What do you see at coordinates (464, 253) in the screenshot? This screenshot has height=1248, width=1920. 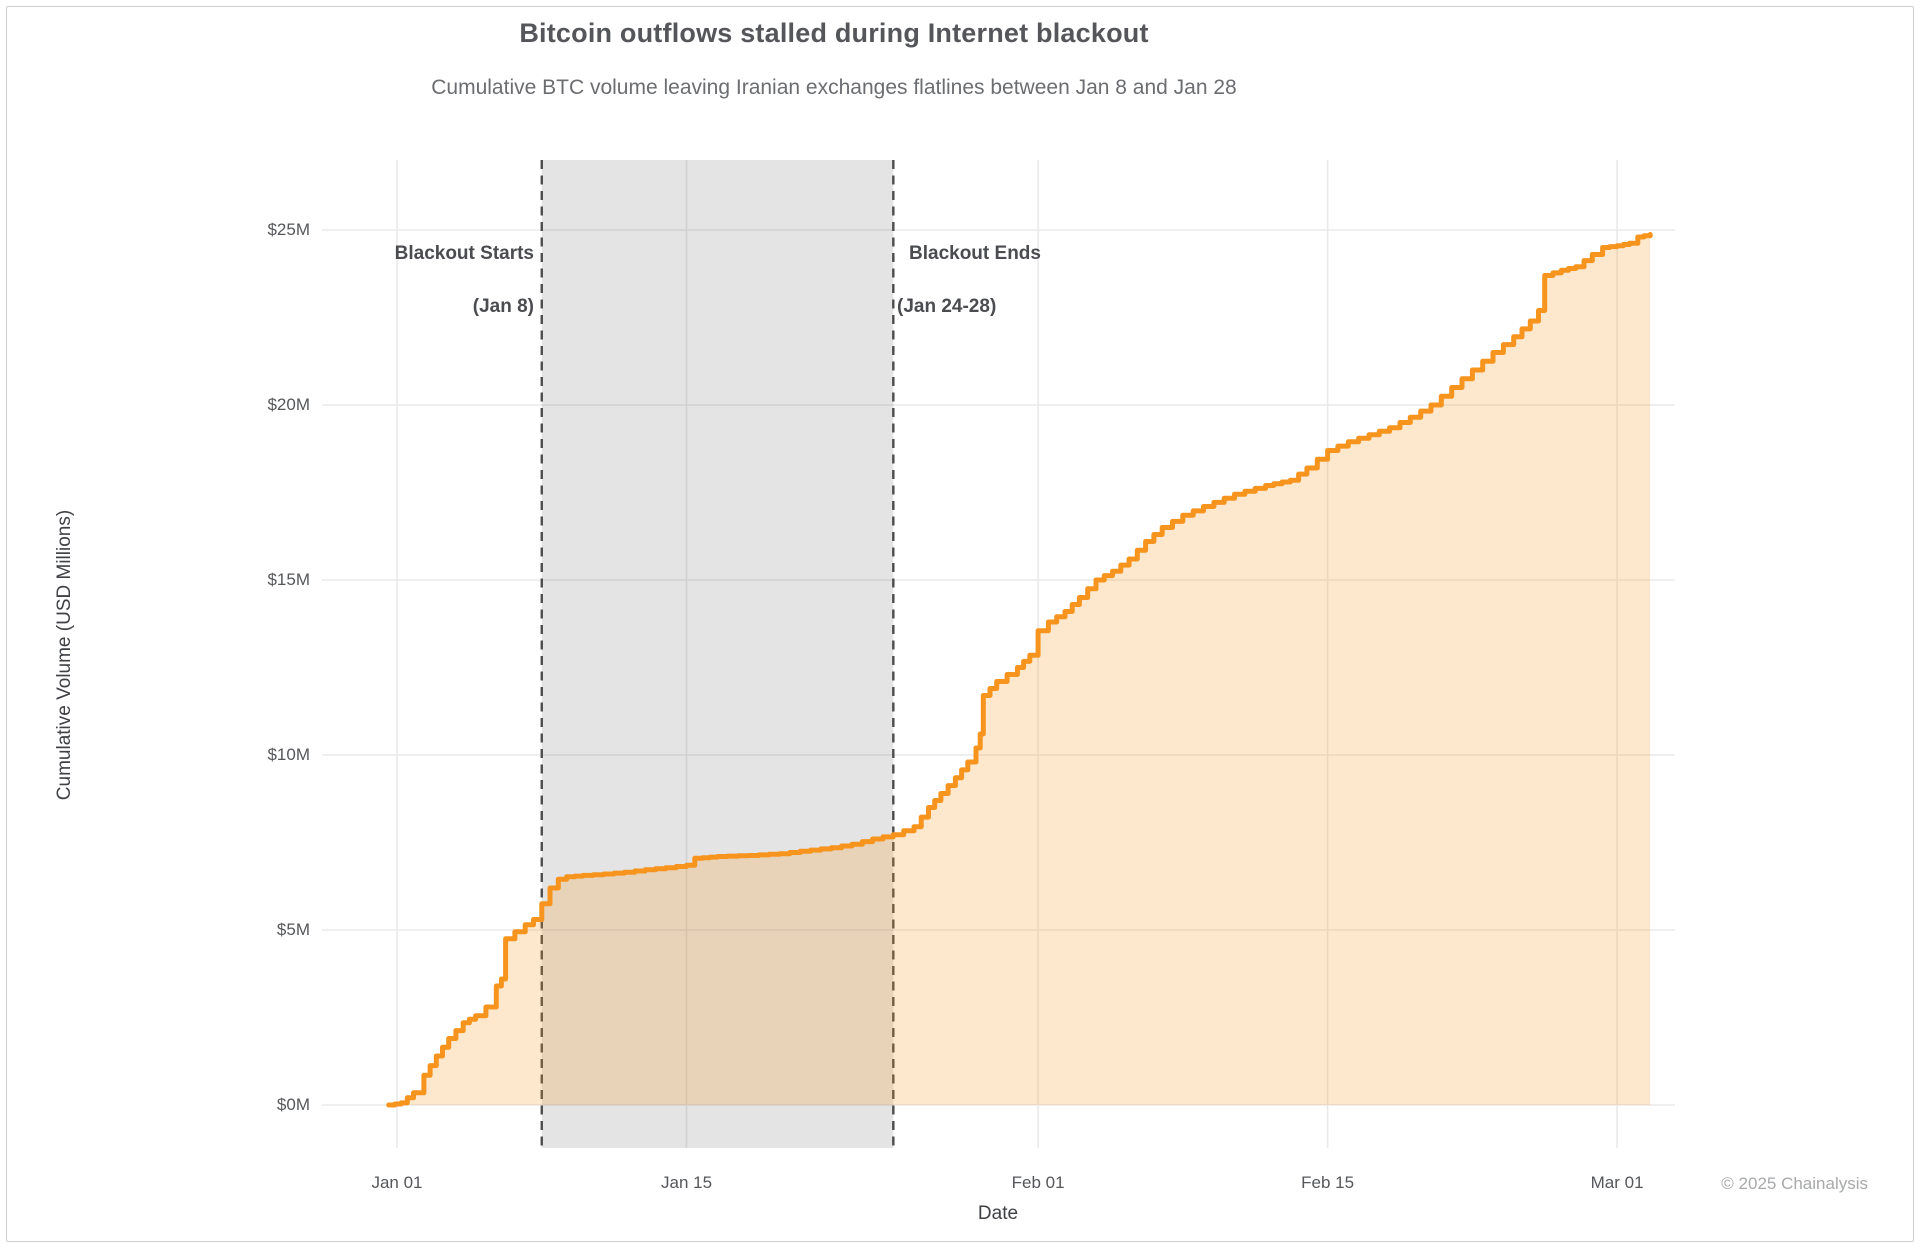 I see `annotation-blackout-starts: Blackout Starts` at bounding box center [464, 253].